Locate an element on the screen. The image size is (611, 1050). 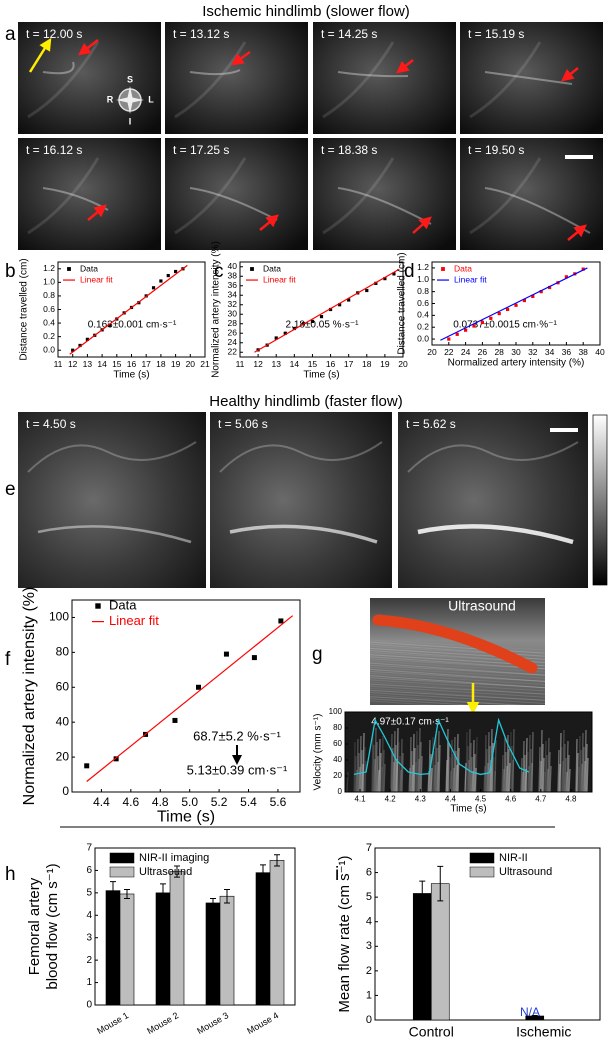
x-tick-label: Ischemic is located at coordinates (543, 1032).